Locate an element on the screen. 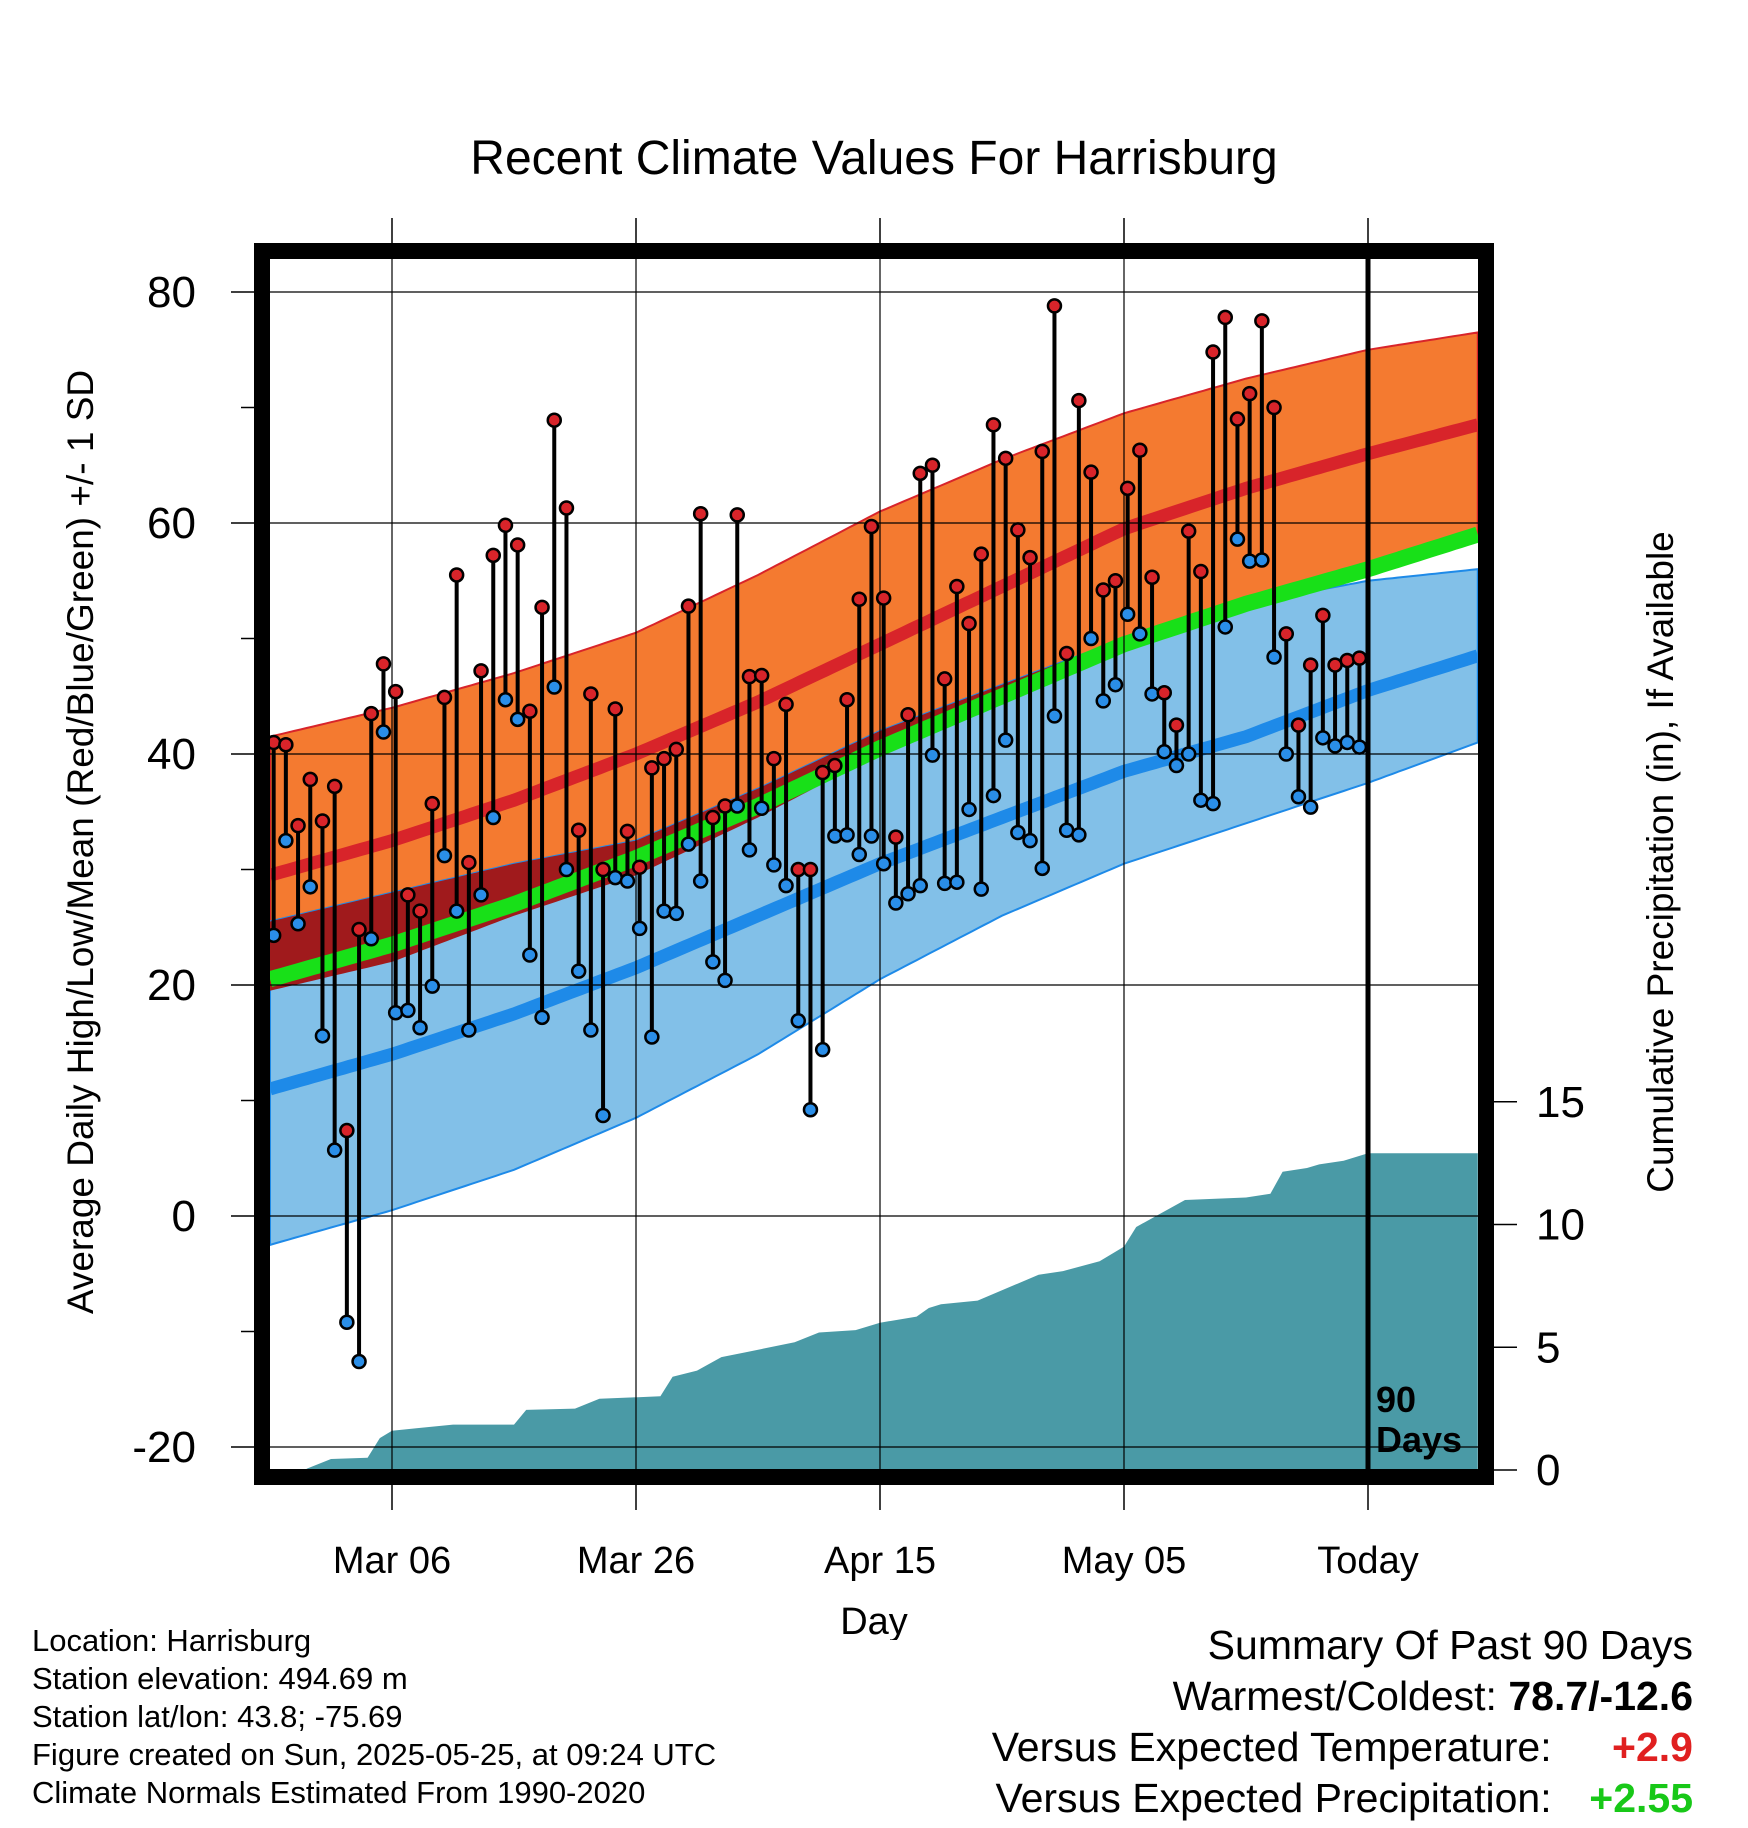  temperature-anomaly-label: Versus Expected Temperature: is located at coordinates (1271, 1747).